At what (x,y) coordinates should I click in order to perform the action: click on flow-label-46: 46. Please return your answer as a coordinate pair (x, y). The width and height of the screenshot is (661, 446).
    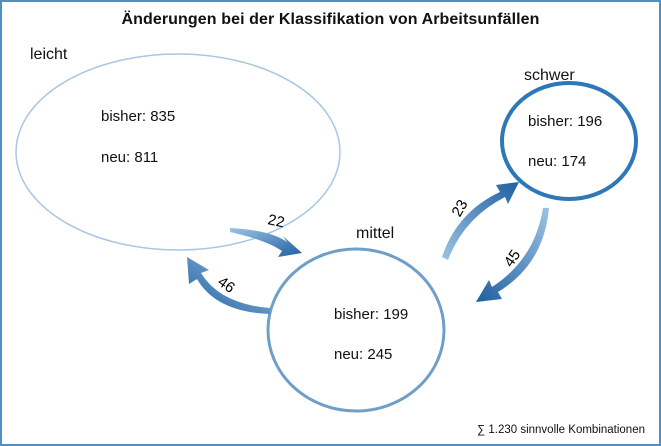
    Looking at the image, I should click on (225, 284).